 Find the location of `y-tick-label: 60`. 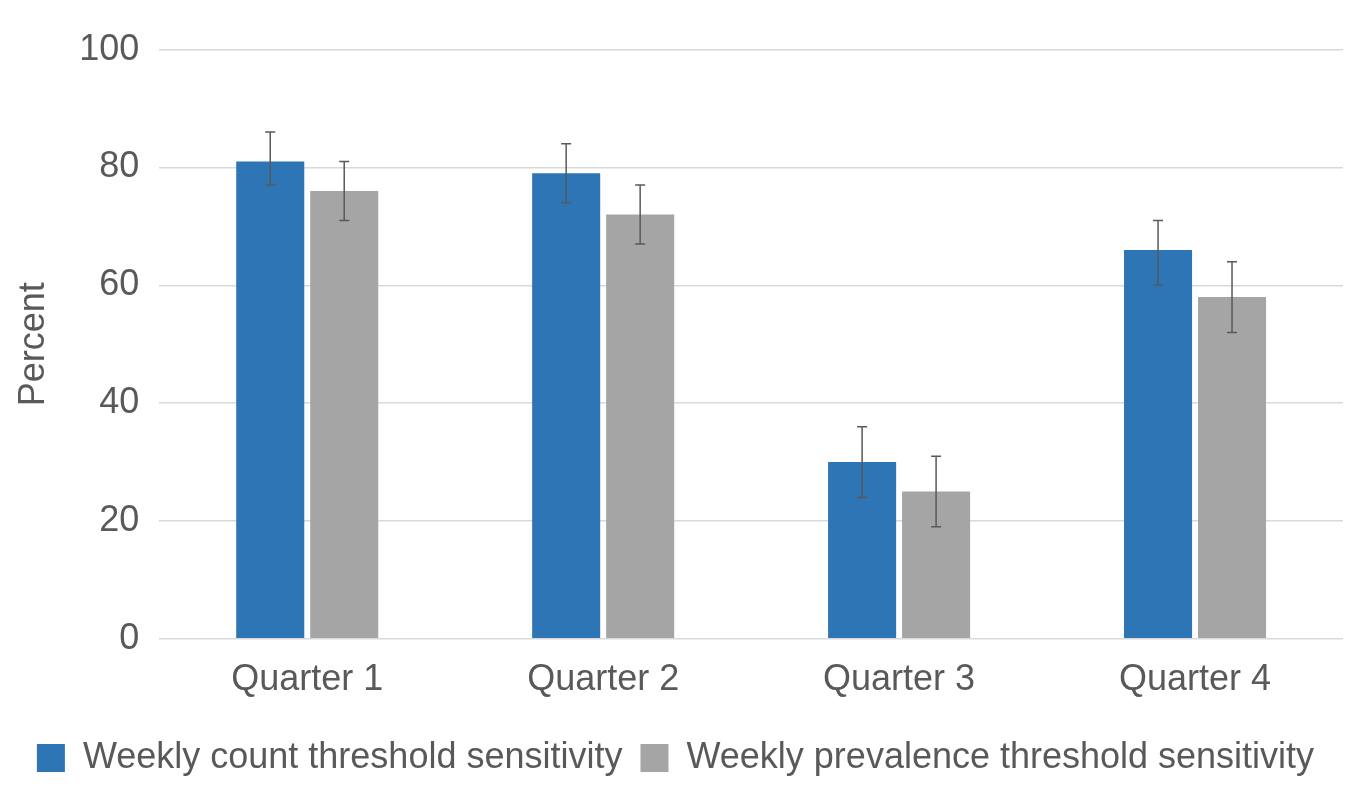

y-tick-label: 60 is located at coordinates (119, 283).